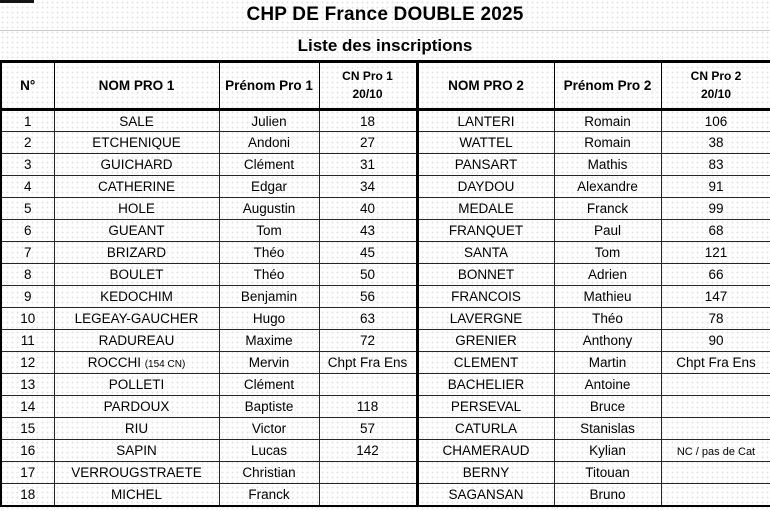 This screenshot has height=511, width=770. Describe the element at coordinates (367, 340) in the screenshot. I see `cell-text: 72` at that location.